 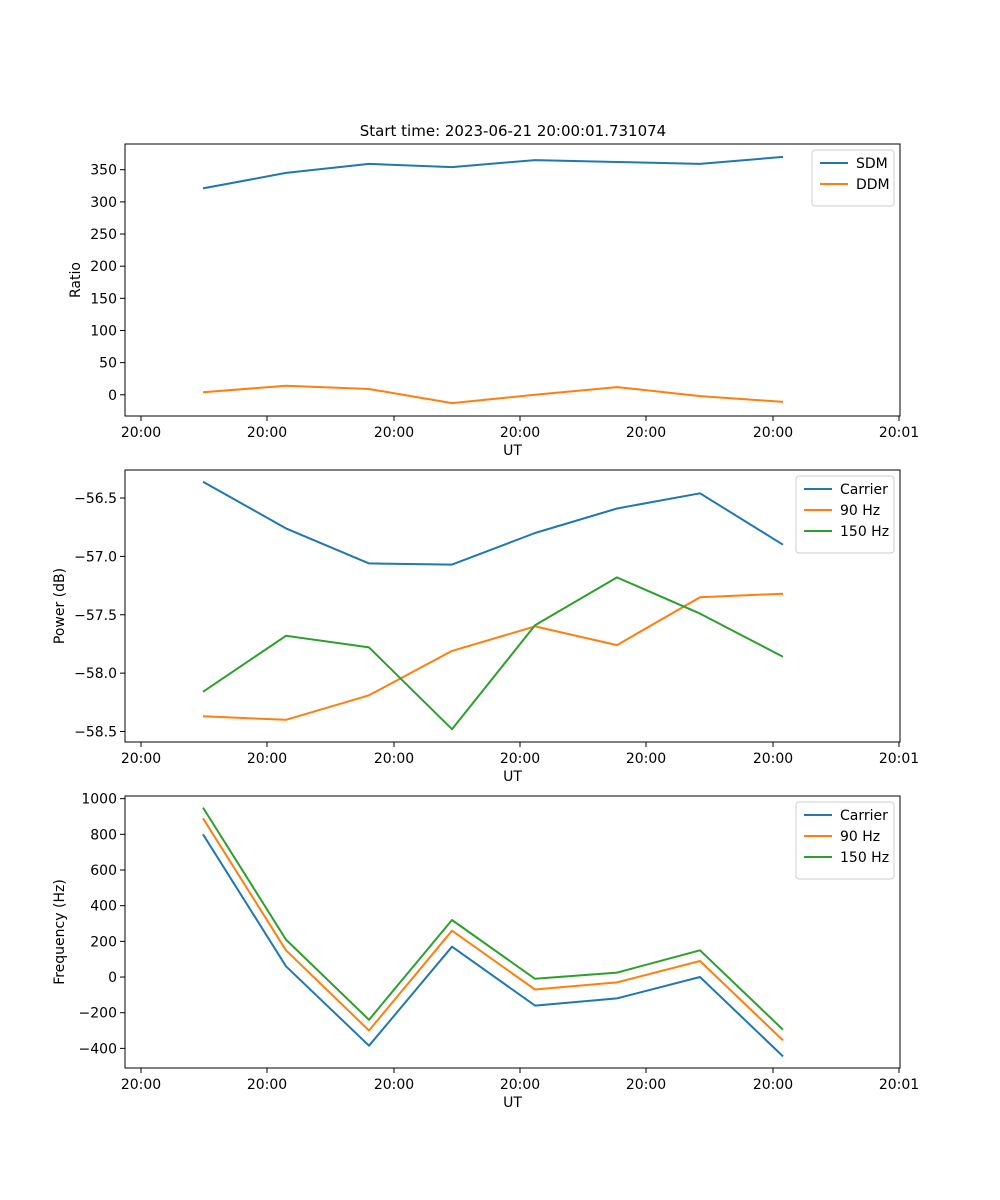 What do you see at coordinates (60, 932) in the screenshot?
I see `y-axis-label: Frequency (Hz)` at bounding box center [60, 932].